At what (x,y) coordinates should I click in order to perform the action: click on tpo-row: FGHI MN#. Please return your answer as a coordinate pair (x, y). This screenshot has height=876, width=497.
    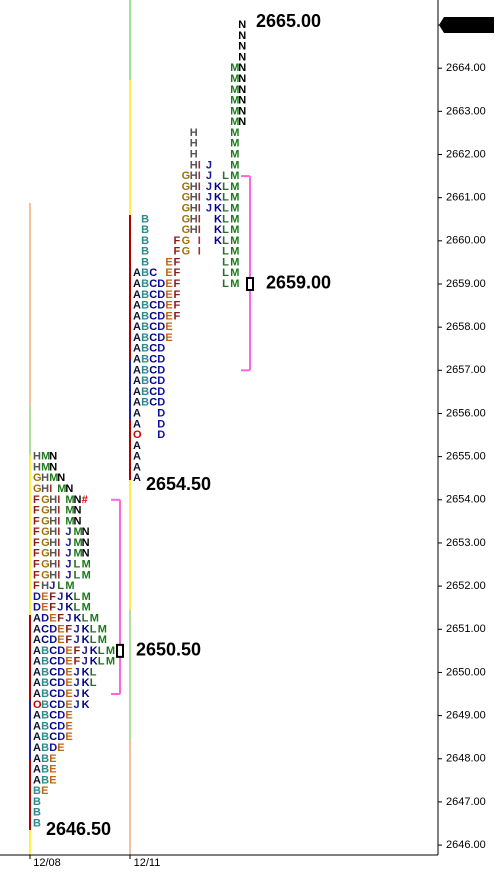
    Looking at the image, I should click on (60, 500).